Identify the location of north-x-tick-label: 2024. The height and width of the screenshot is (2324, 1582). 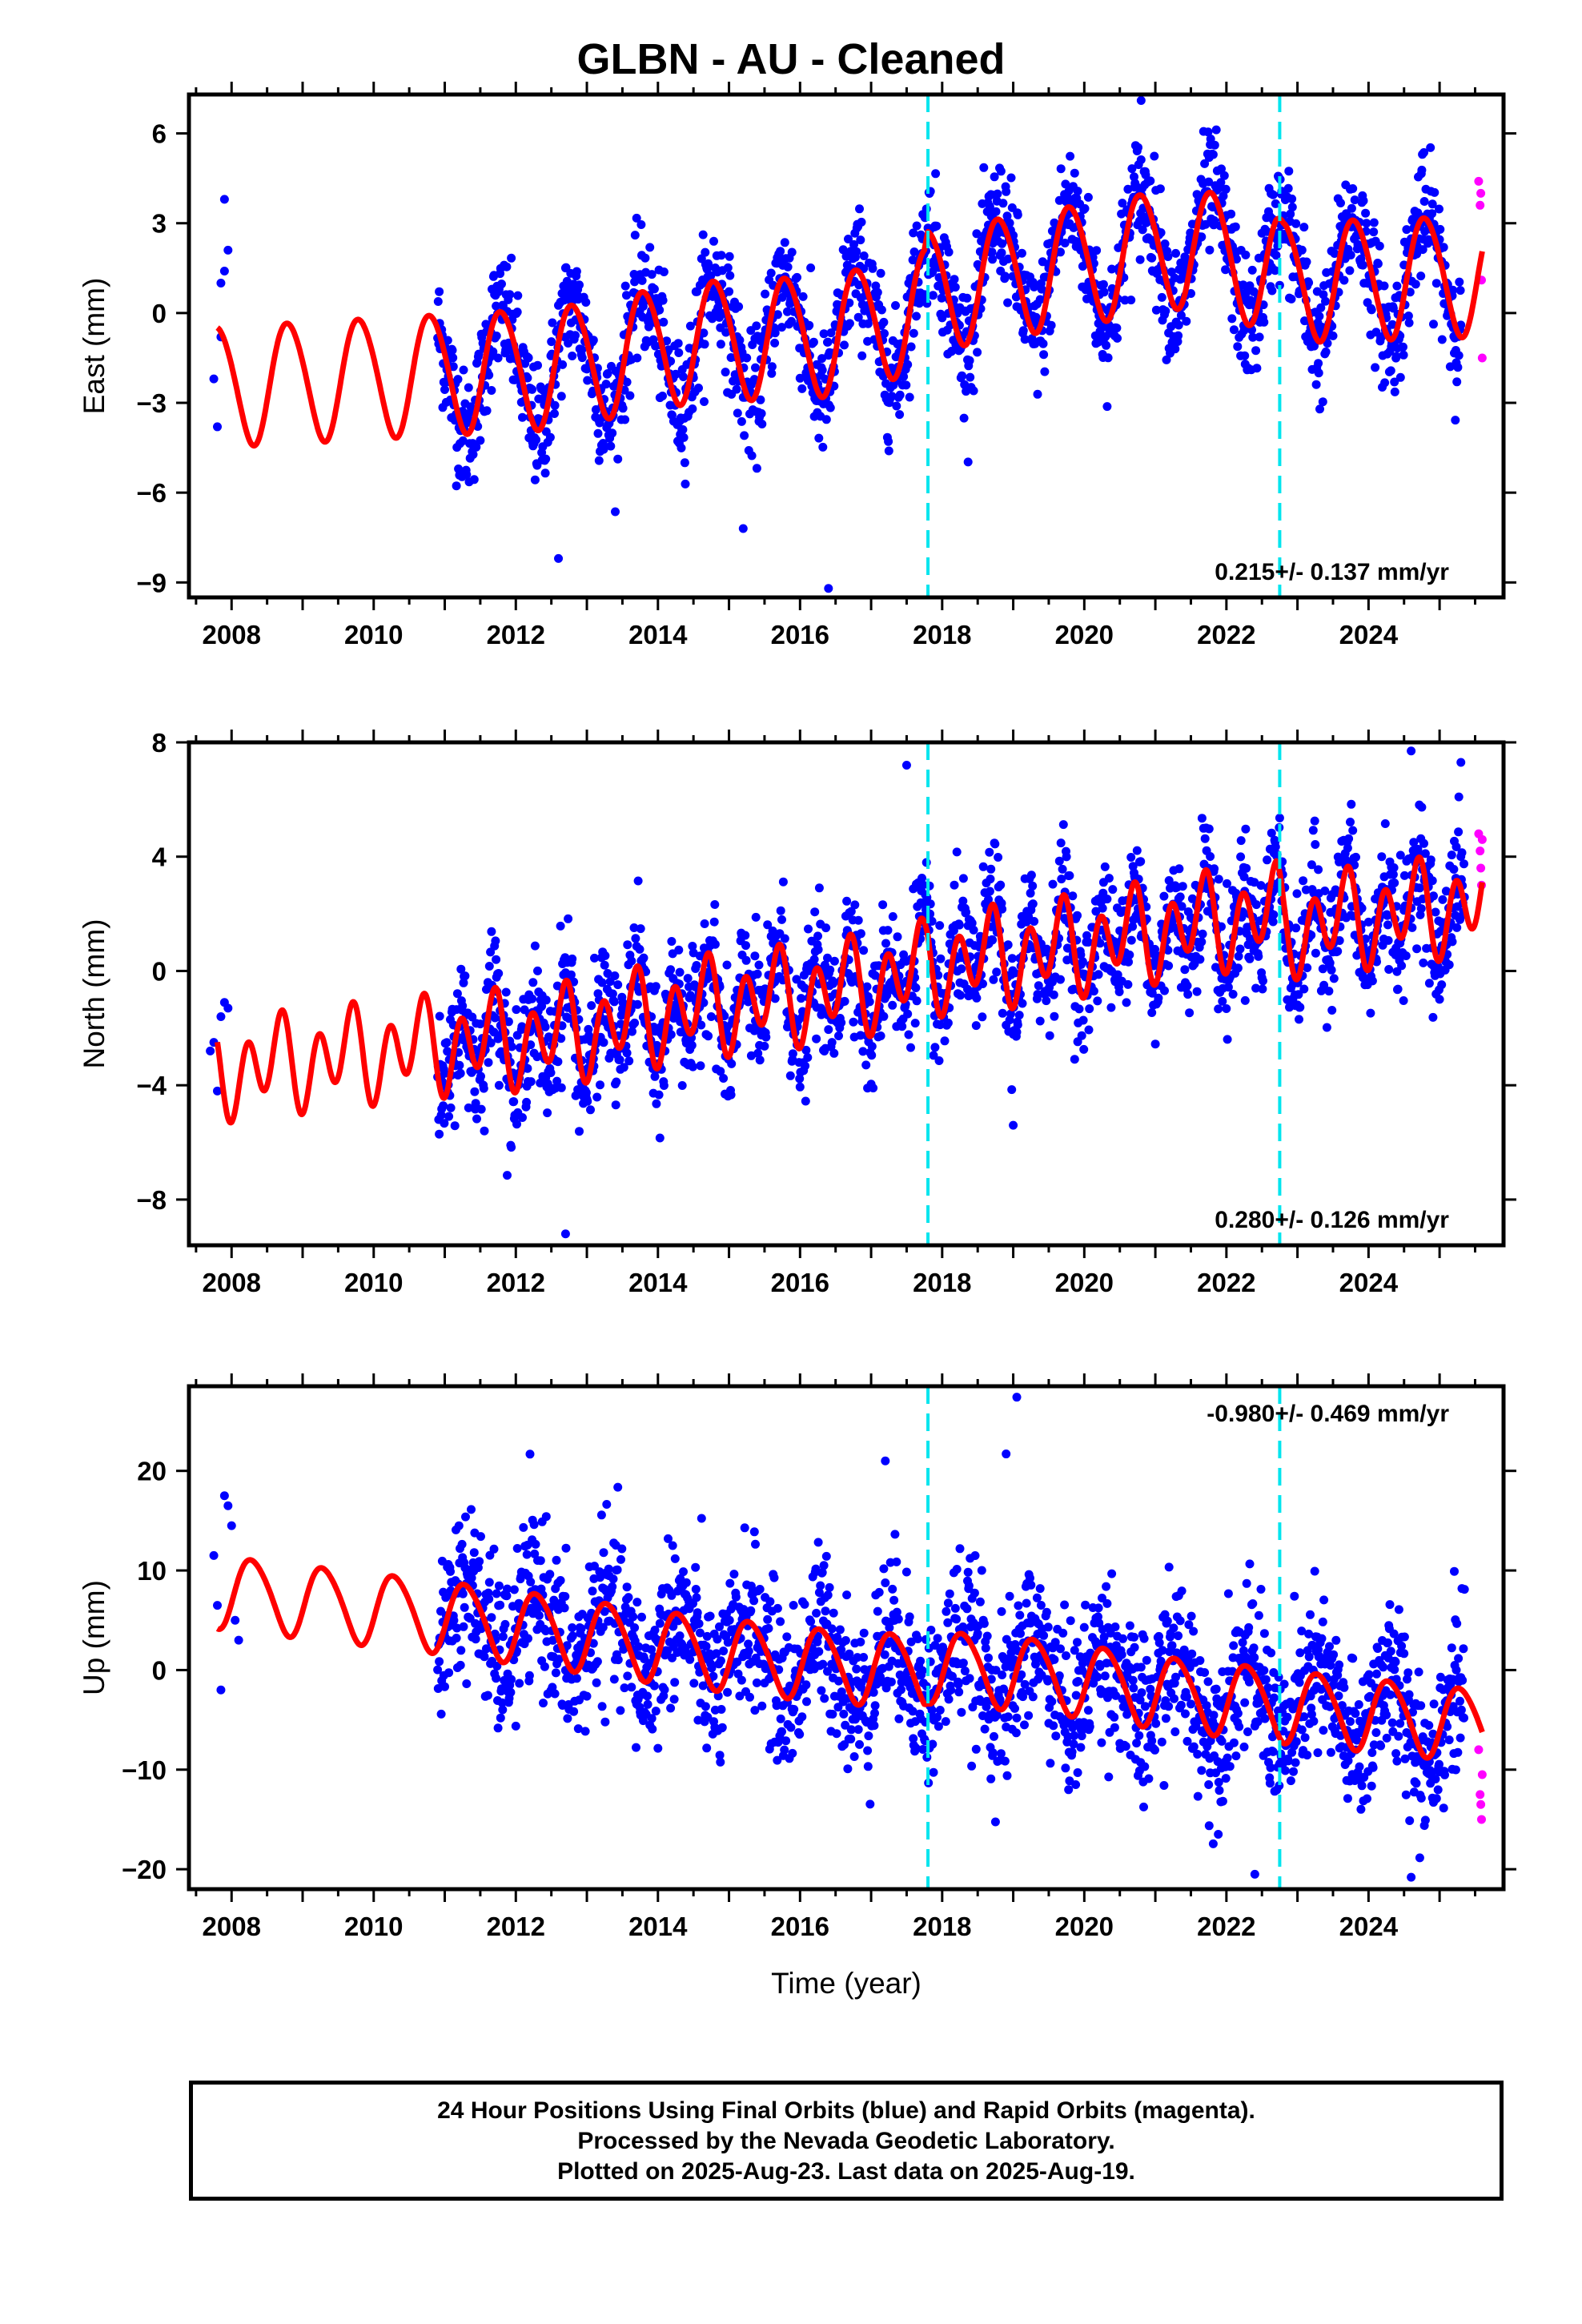
(1369, 1282).